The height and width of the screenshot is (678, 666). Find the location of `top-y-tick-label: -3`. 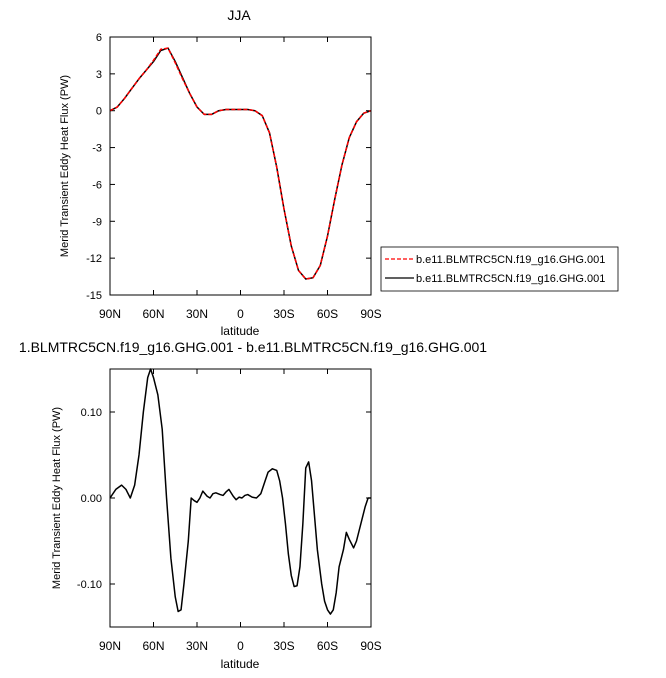

top-y-tick-label: -3 is located at coordinates (97, 149).